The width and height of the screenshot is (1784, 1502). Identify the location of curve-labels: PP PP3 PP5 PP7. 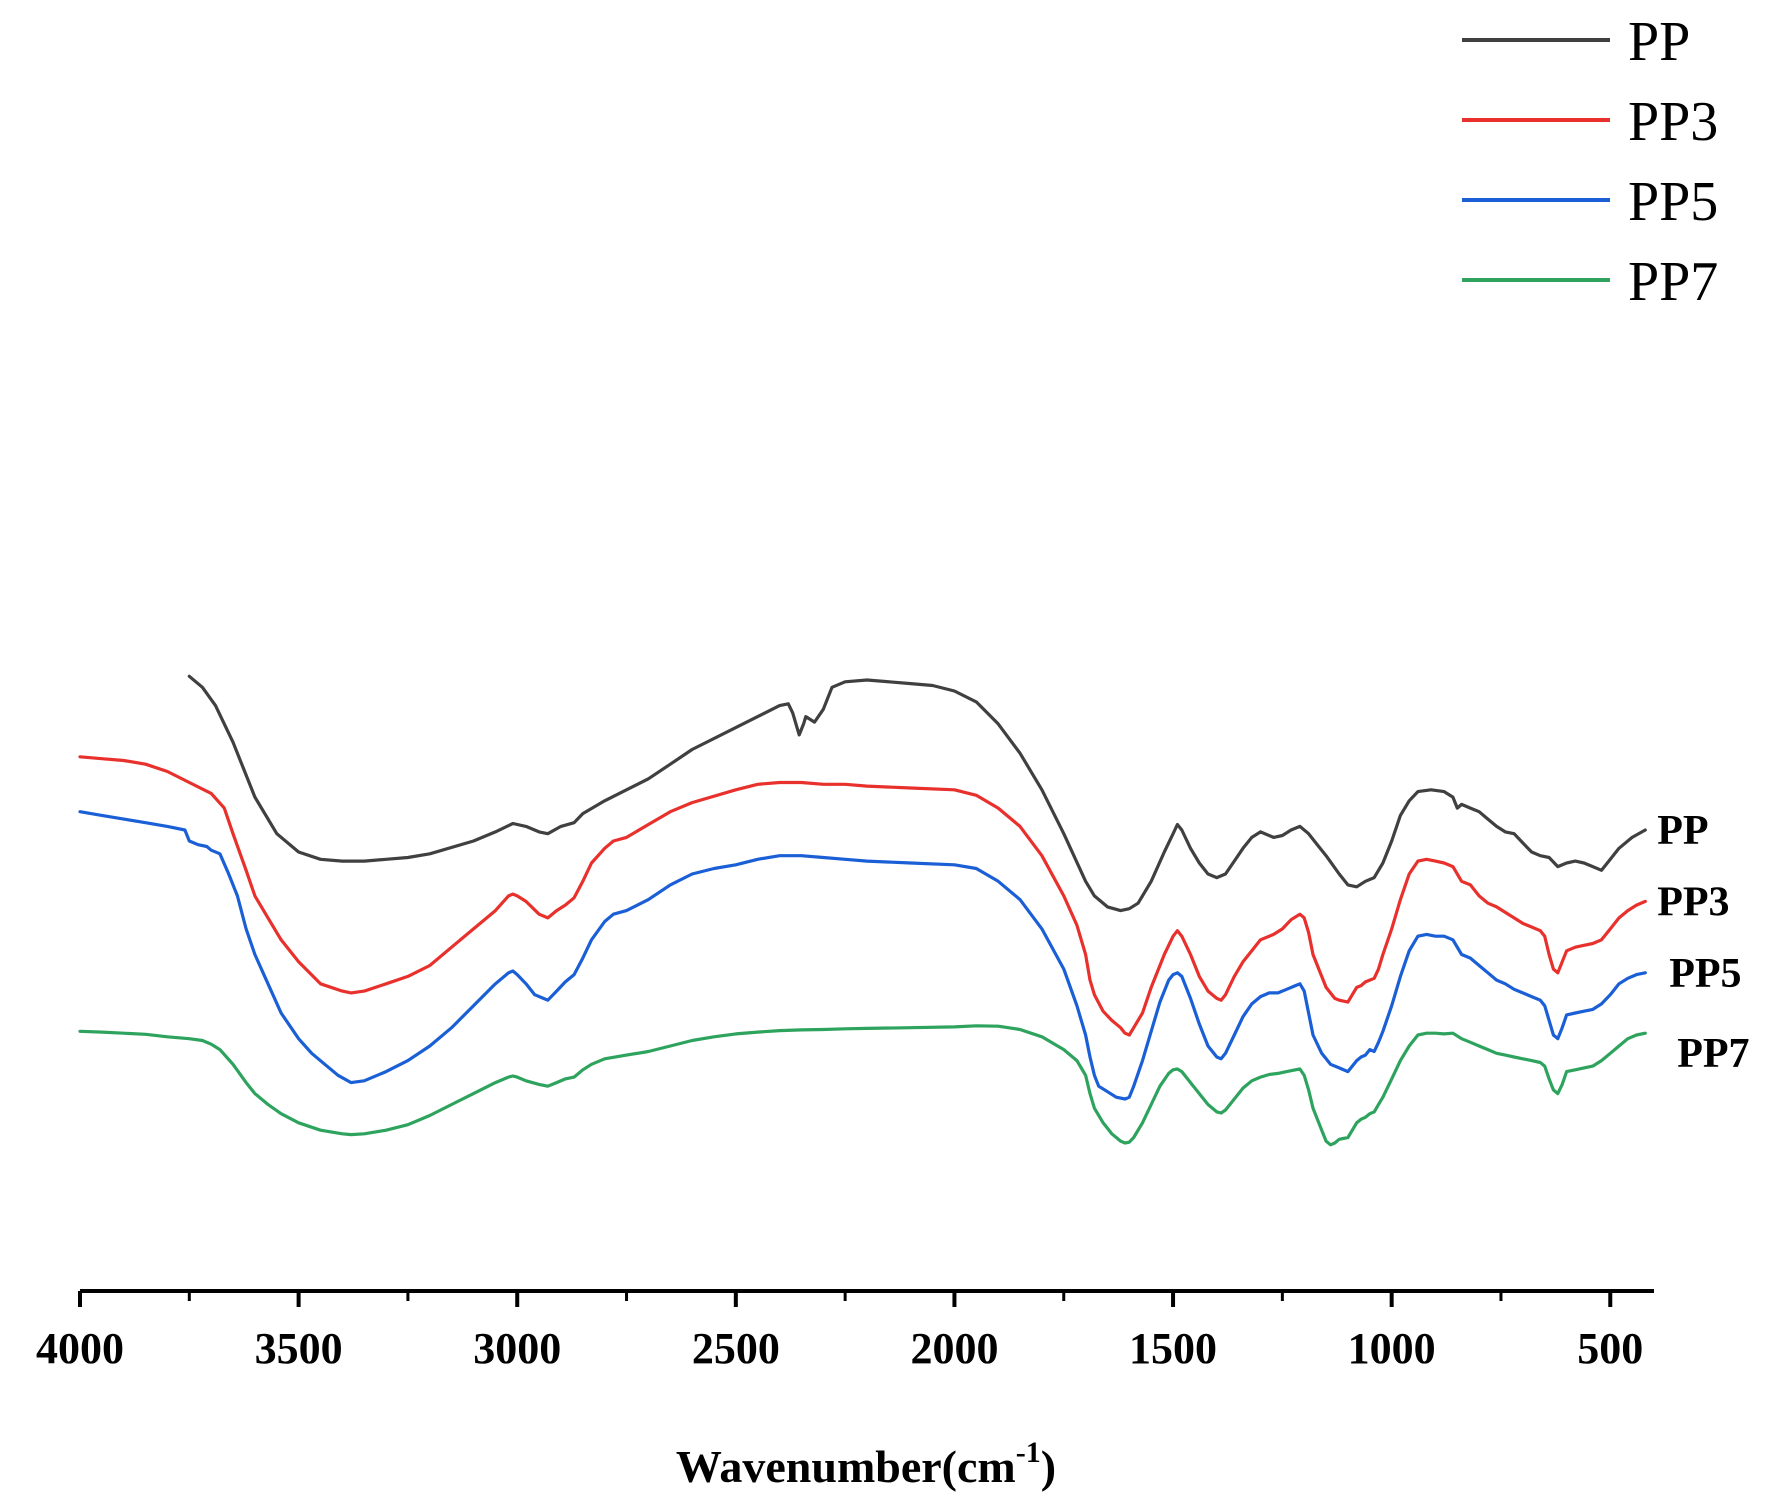
(1703, 942).